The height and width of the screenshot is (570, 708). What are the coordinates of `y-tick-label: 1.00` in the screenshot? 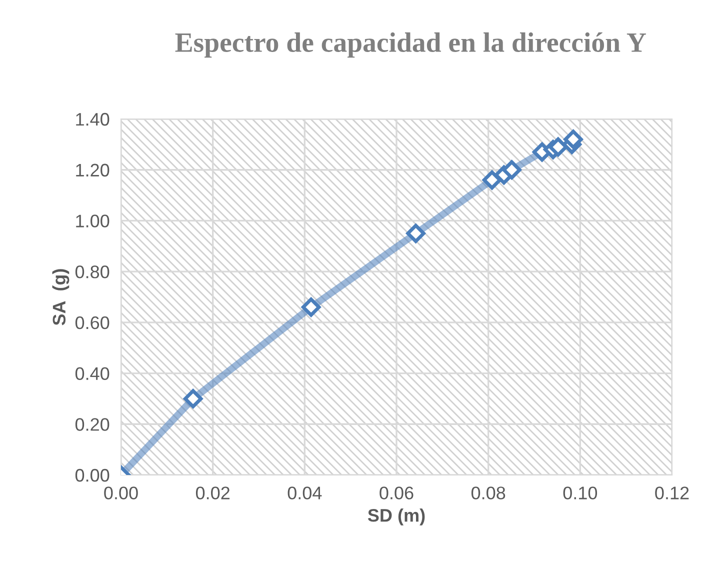 It's located at (93, 221).